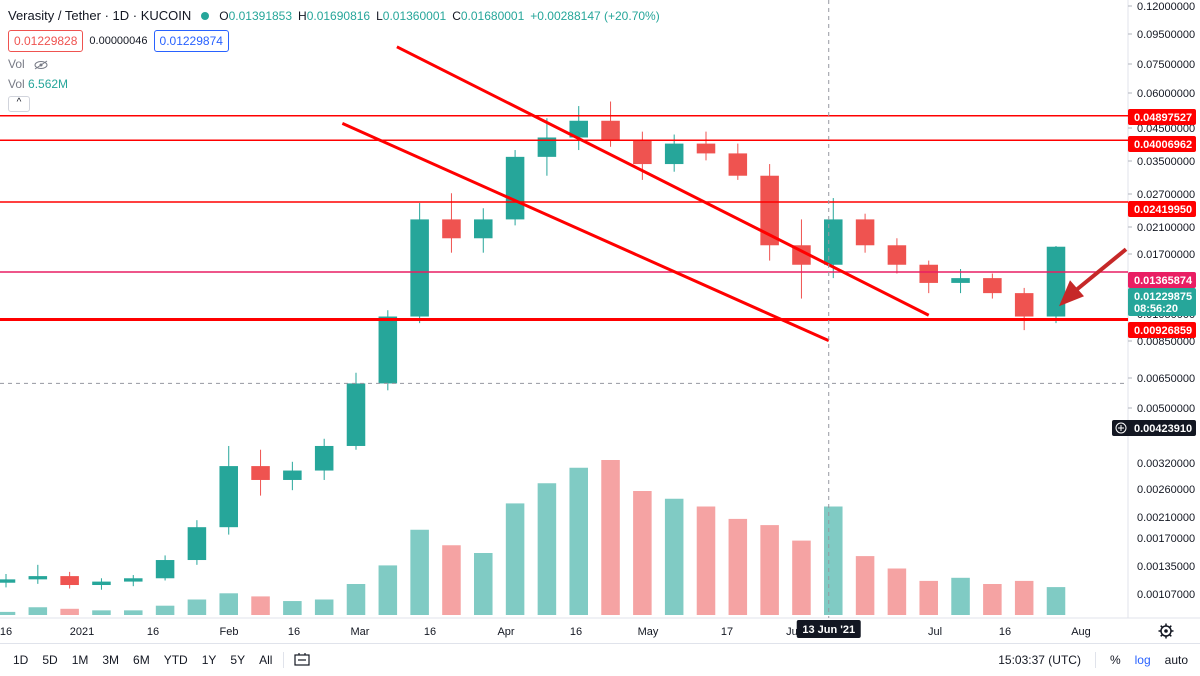 This screenshot has height=676, width=1200. Describe the element at coordinates (1121, 428) in the screenshot. I see `crosshair-plus-icon` at that location.